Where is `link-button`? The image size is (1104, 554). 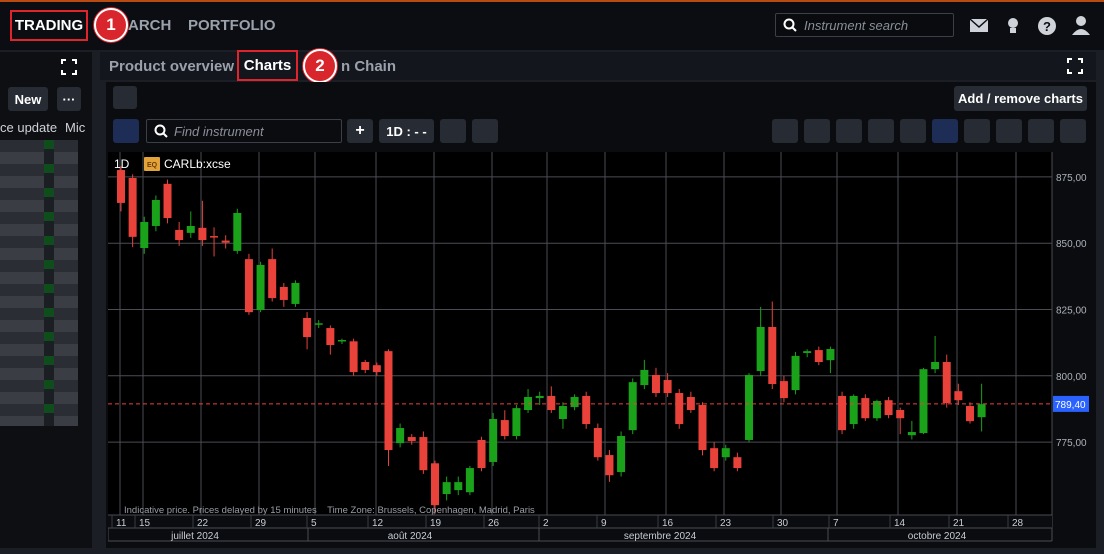
link-button is located at coordinates (126, 131).